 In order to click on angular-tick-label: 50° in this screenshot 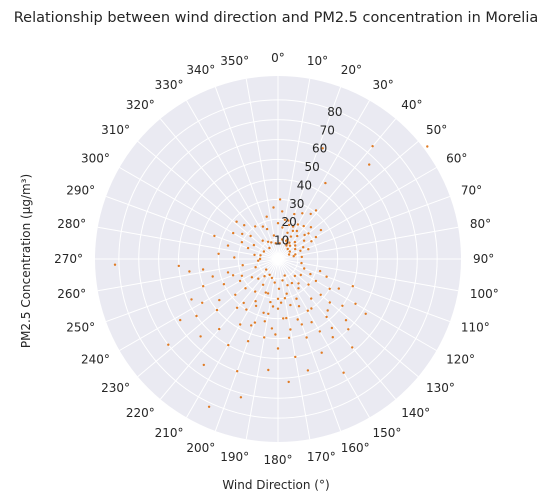, I will do `click(436, 130)`.